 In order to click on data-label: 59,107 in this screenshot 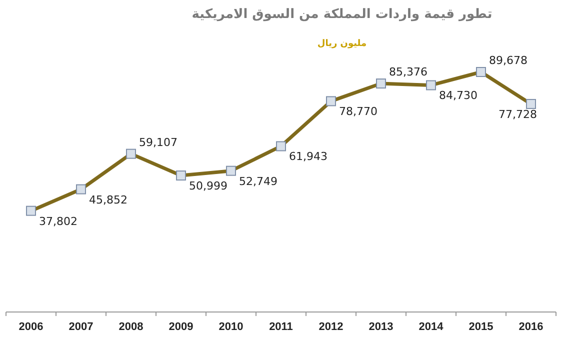, I will do `click(158, 142)`.